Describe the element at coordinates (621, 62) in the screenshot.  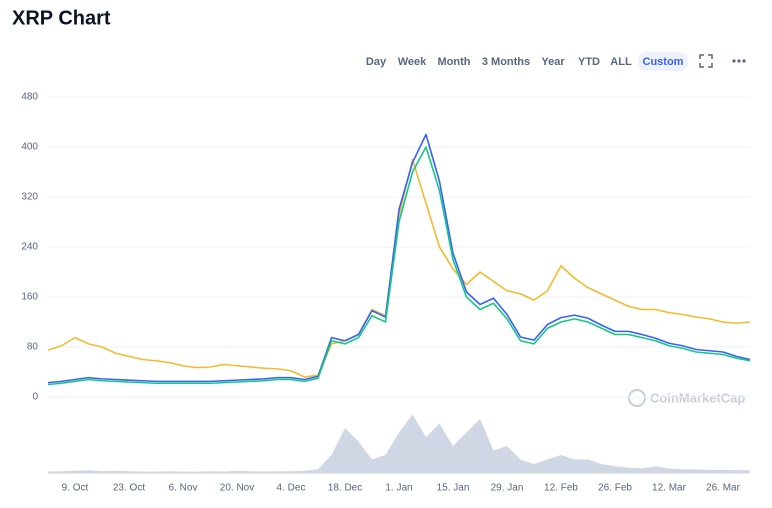
I see `range-button: ALL` at that location.